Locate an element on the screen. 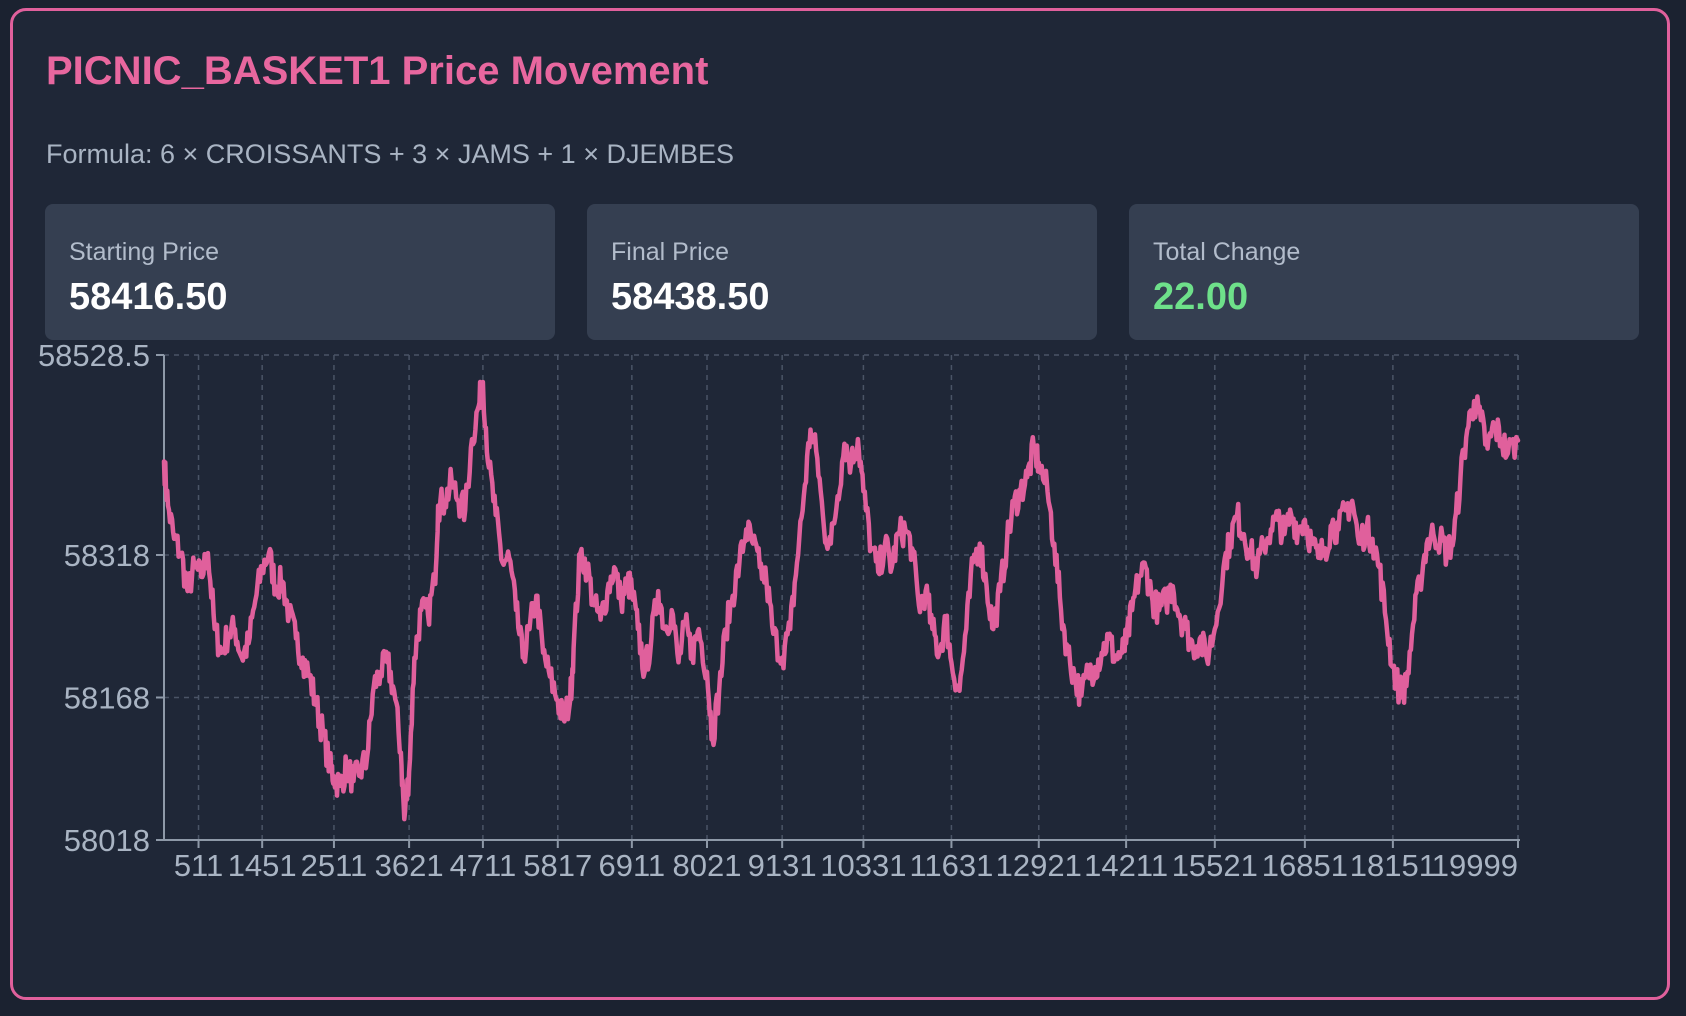  y-tick-label: 58168 is located at coordinates (107, 697).